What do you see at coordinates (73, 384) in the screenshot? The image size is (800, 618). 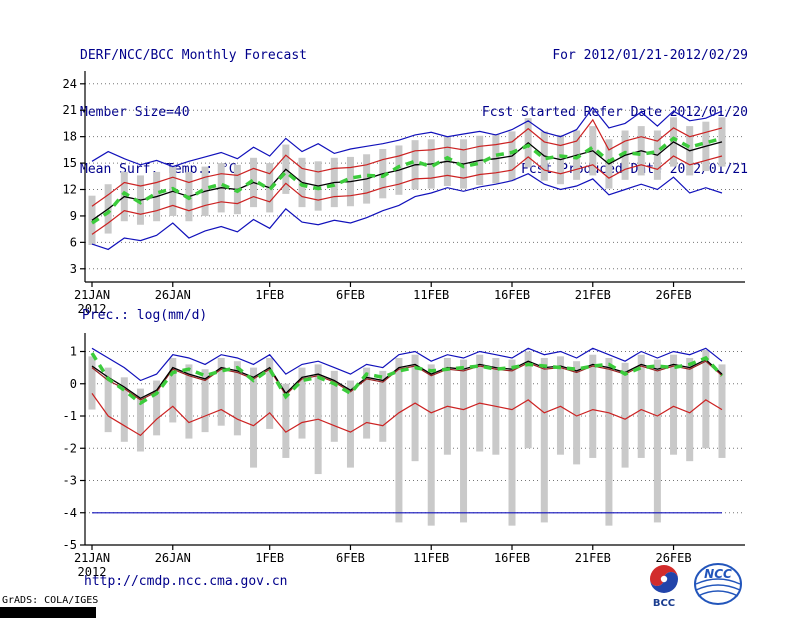 I see `svg-text: 0` at bounding box center [73, 384].